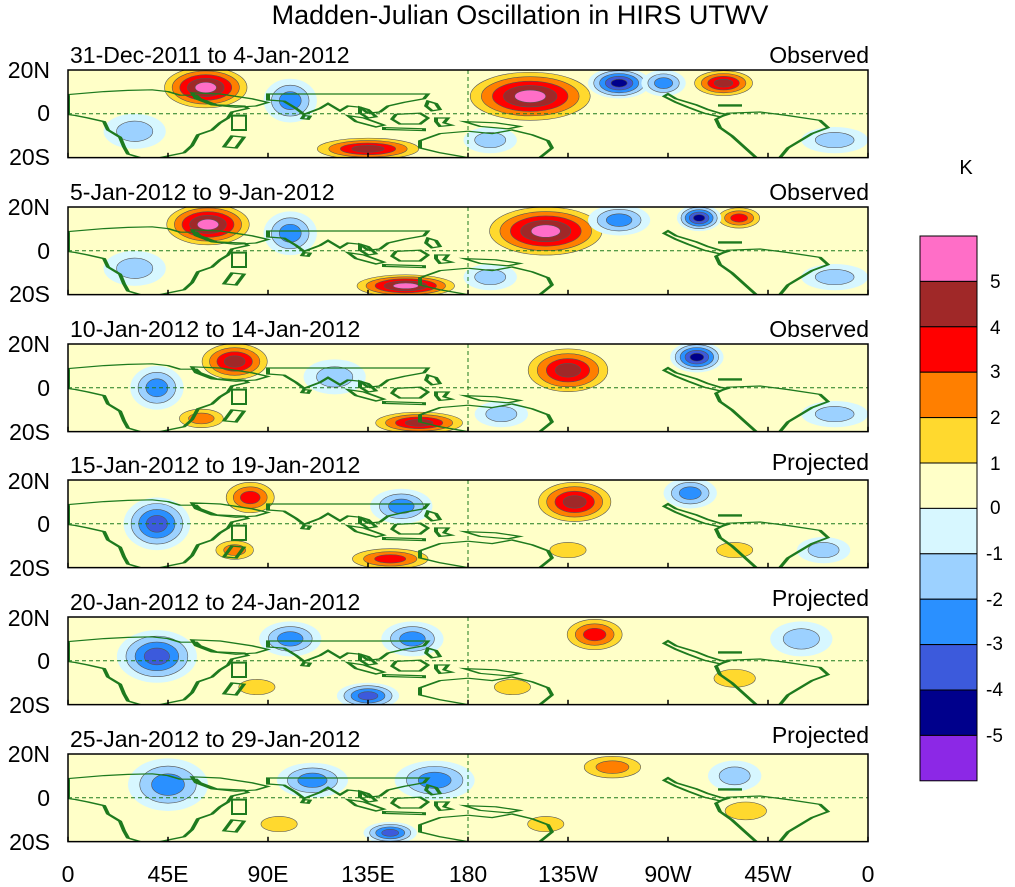 The width and height of the screenshot is (1015, 887). I want to click on lon-label: 90W, so click(668, 874).